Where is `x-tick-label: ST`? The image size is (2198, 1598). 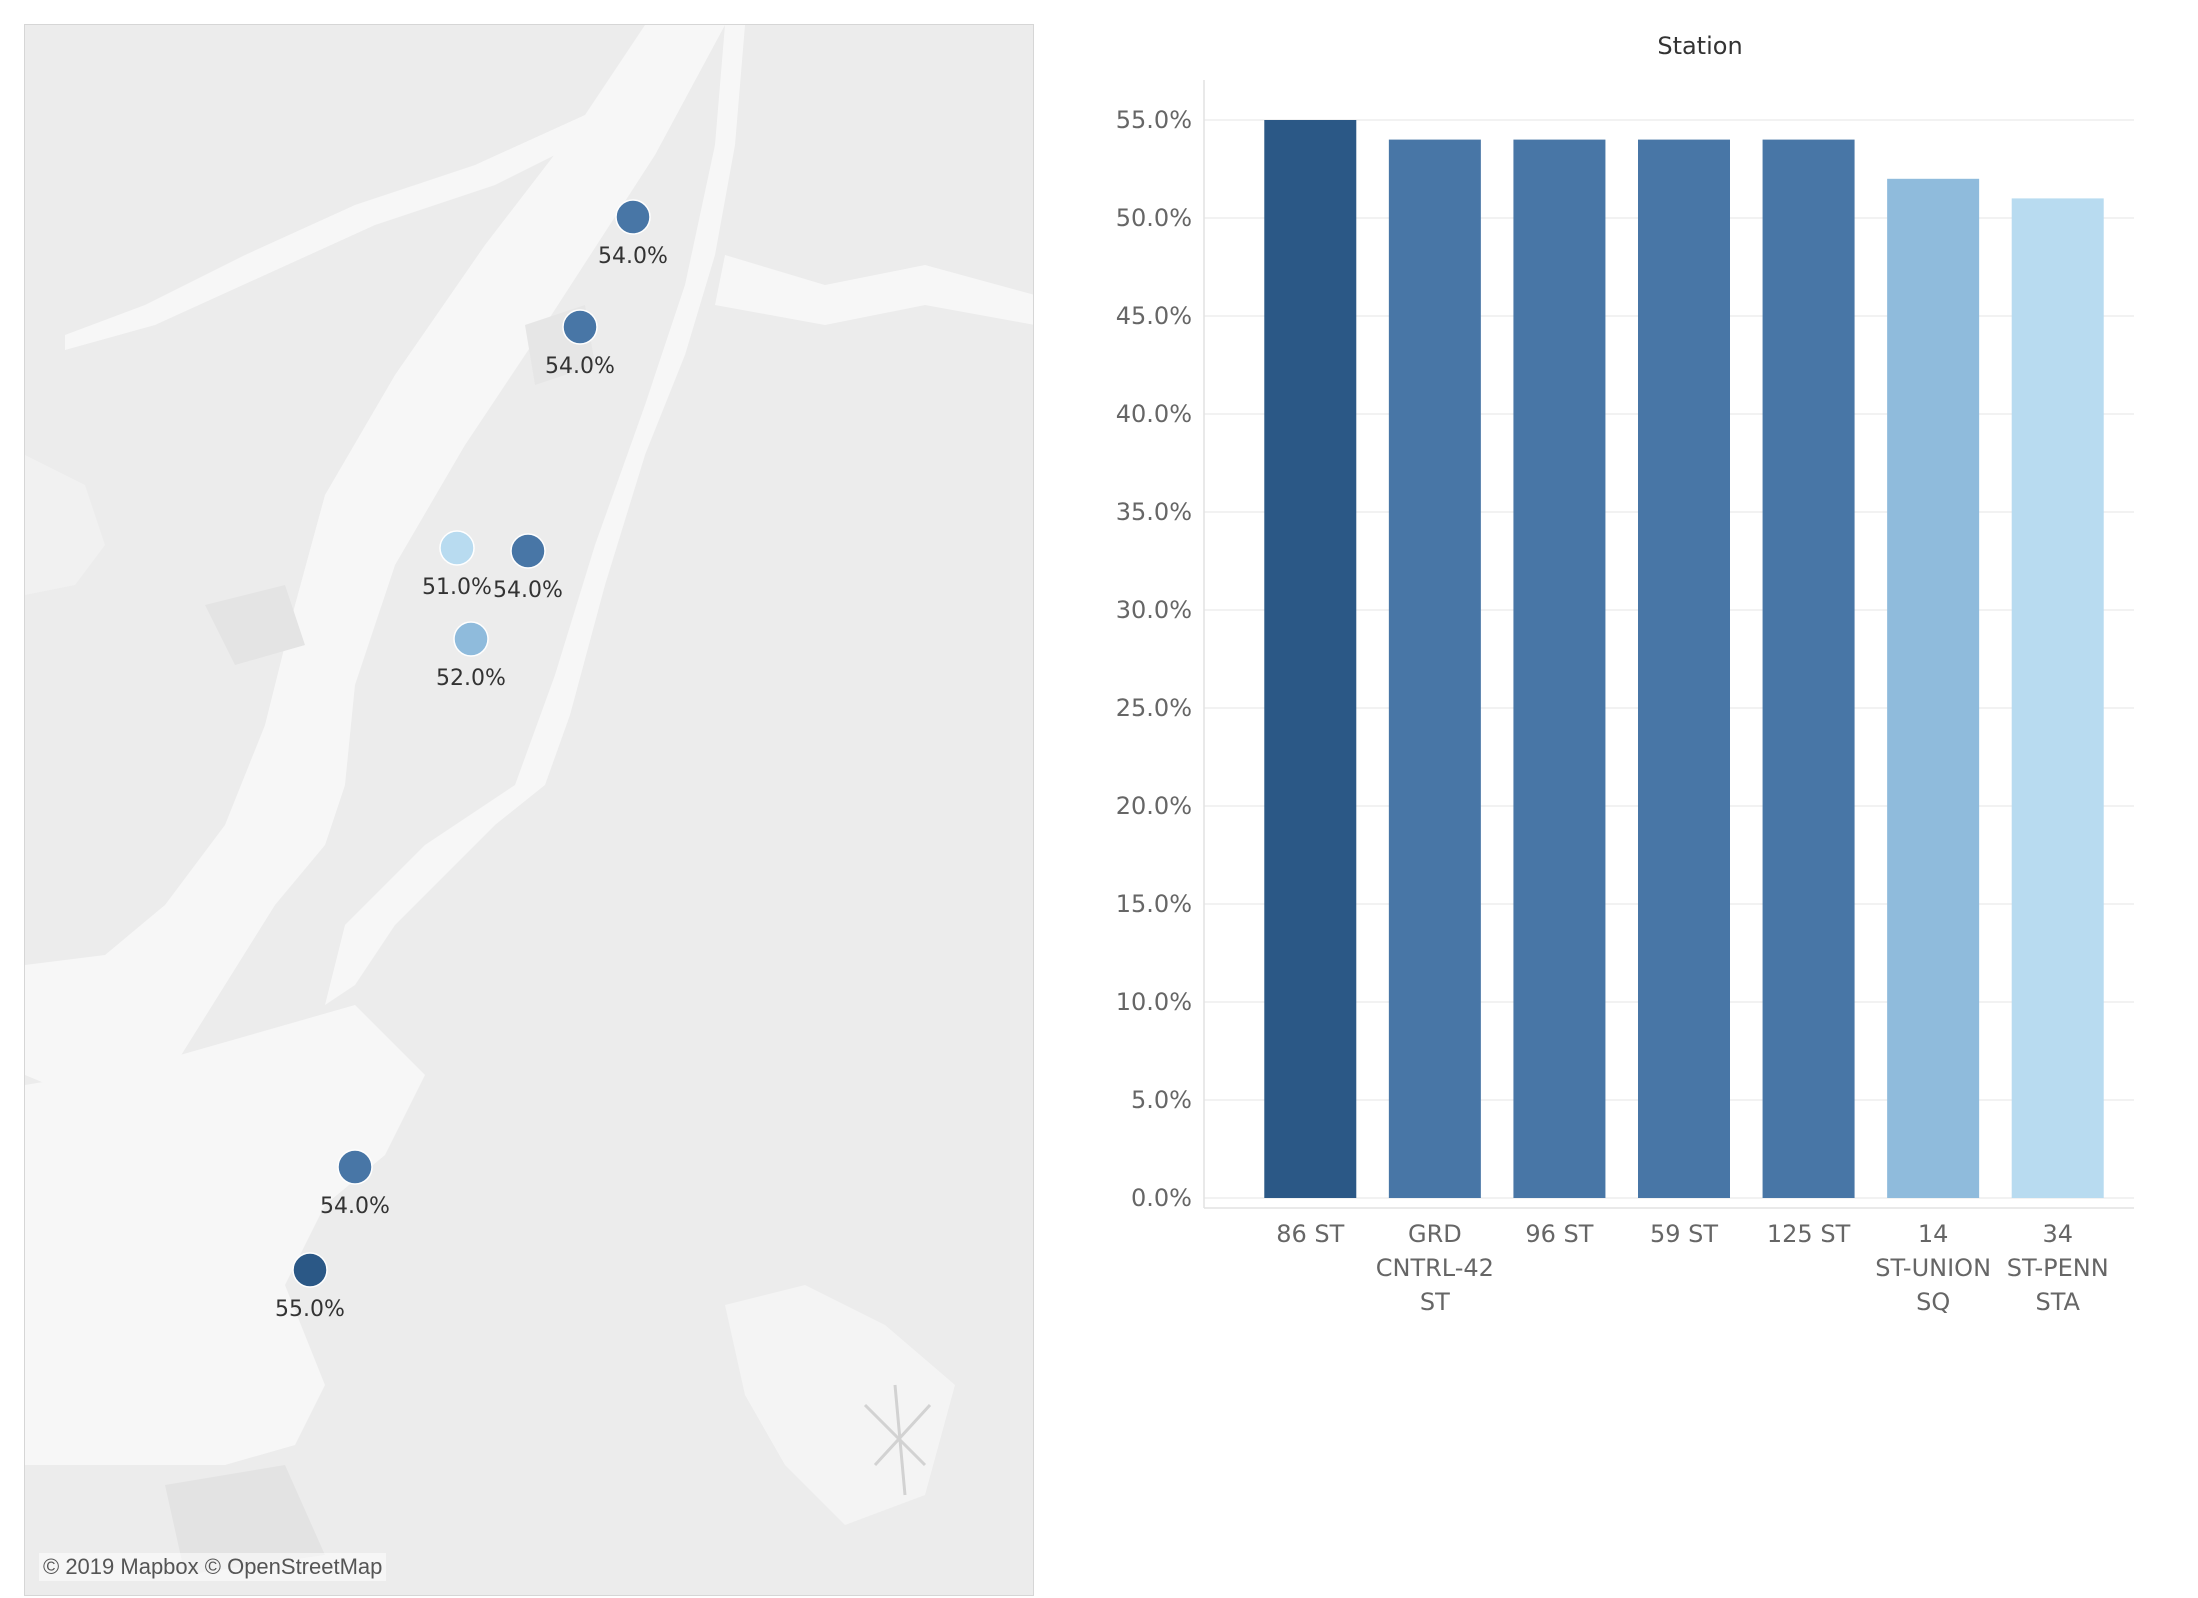
x-tick-label: ST is located at coordinates (1435, 1302).